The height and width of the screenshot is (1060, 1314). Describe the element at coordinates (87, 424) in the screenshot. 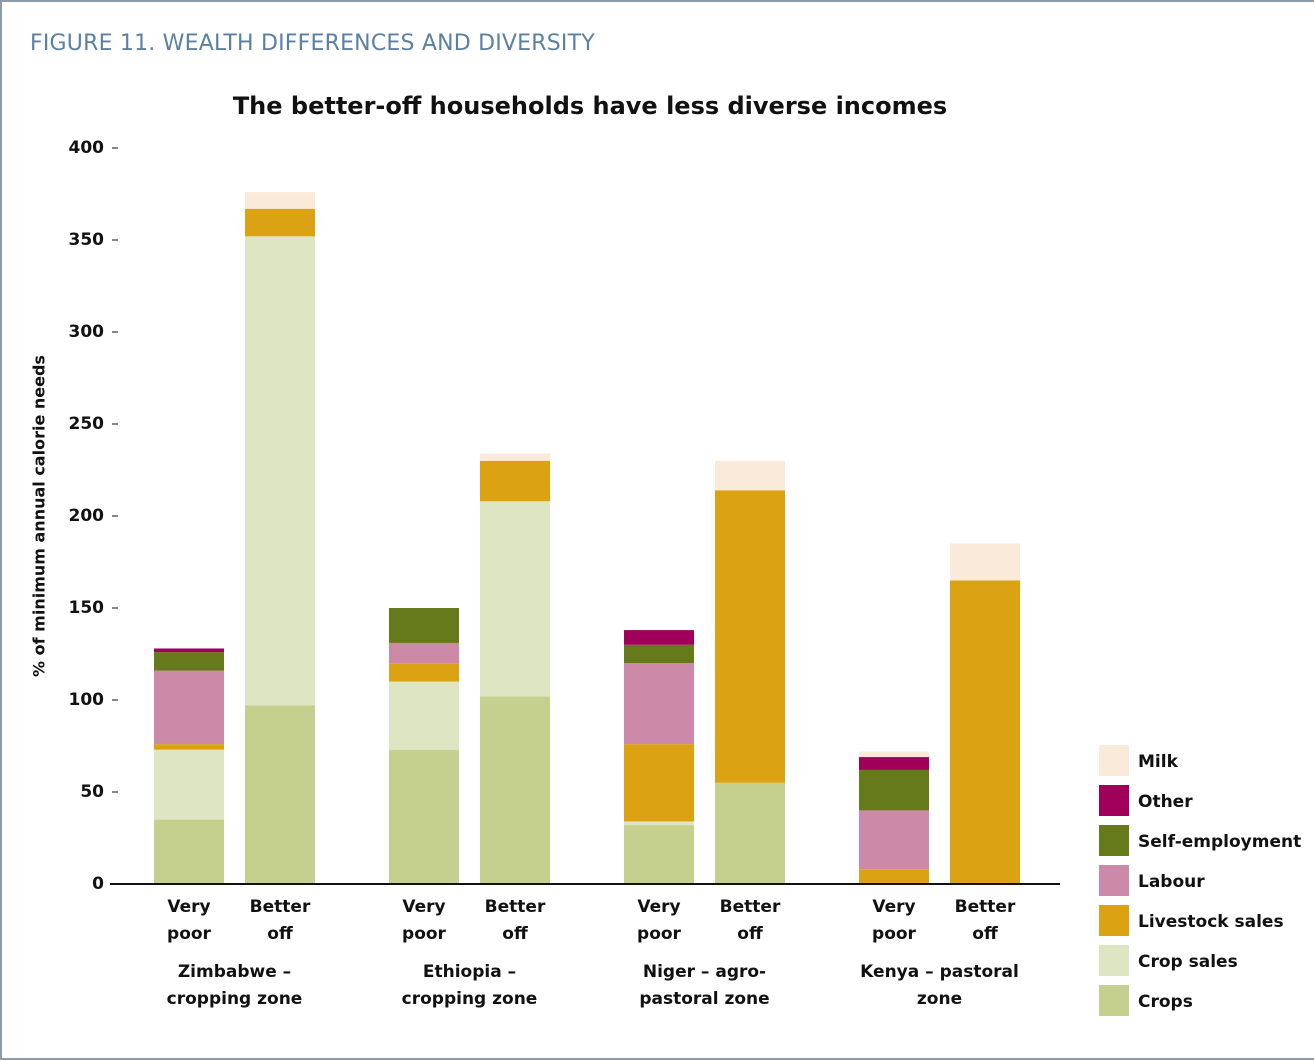

I see `y-tick-label: 250` at that location.